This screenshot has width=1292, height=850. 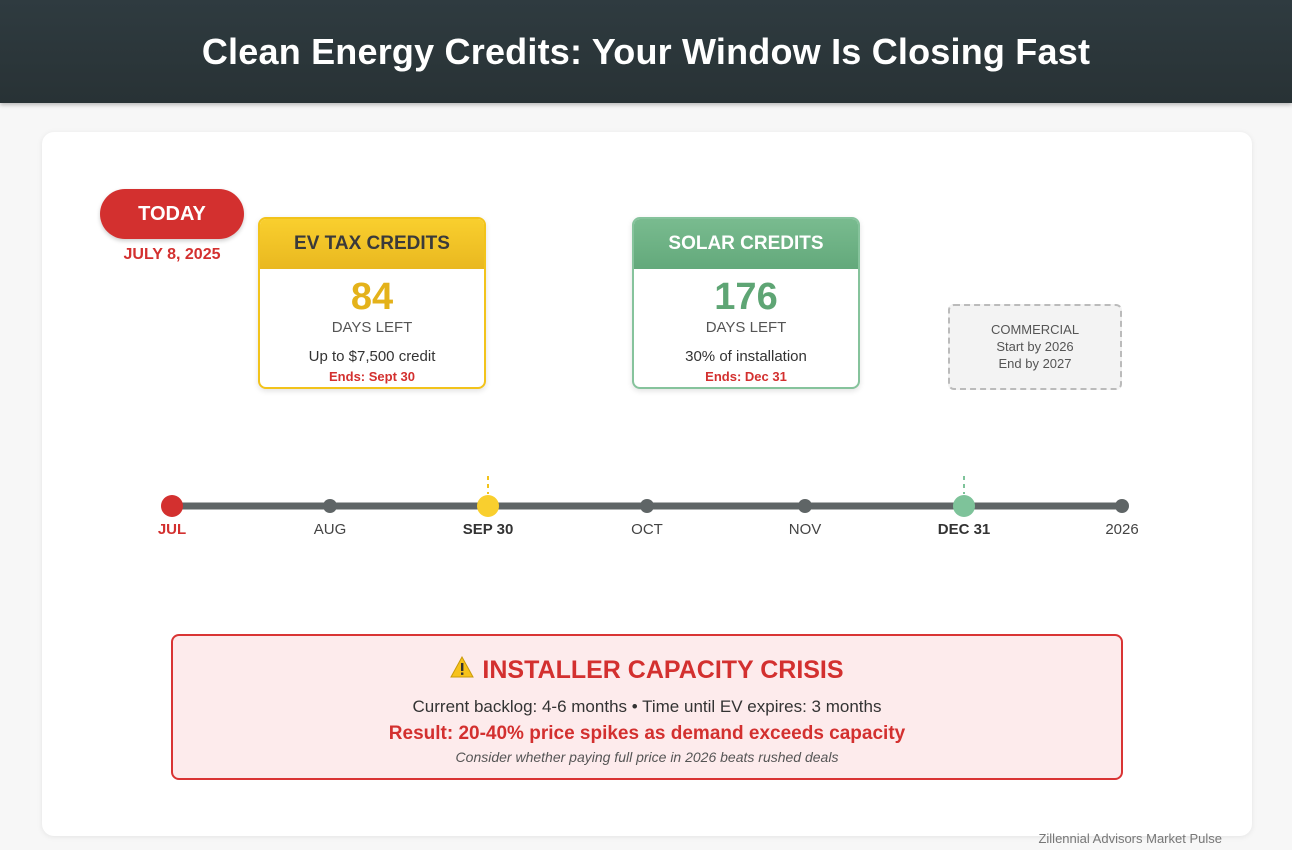 I want to click on solar-credit-end-date: Ends: Dec 31, so click(x=746, y=376).